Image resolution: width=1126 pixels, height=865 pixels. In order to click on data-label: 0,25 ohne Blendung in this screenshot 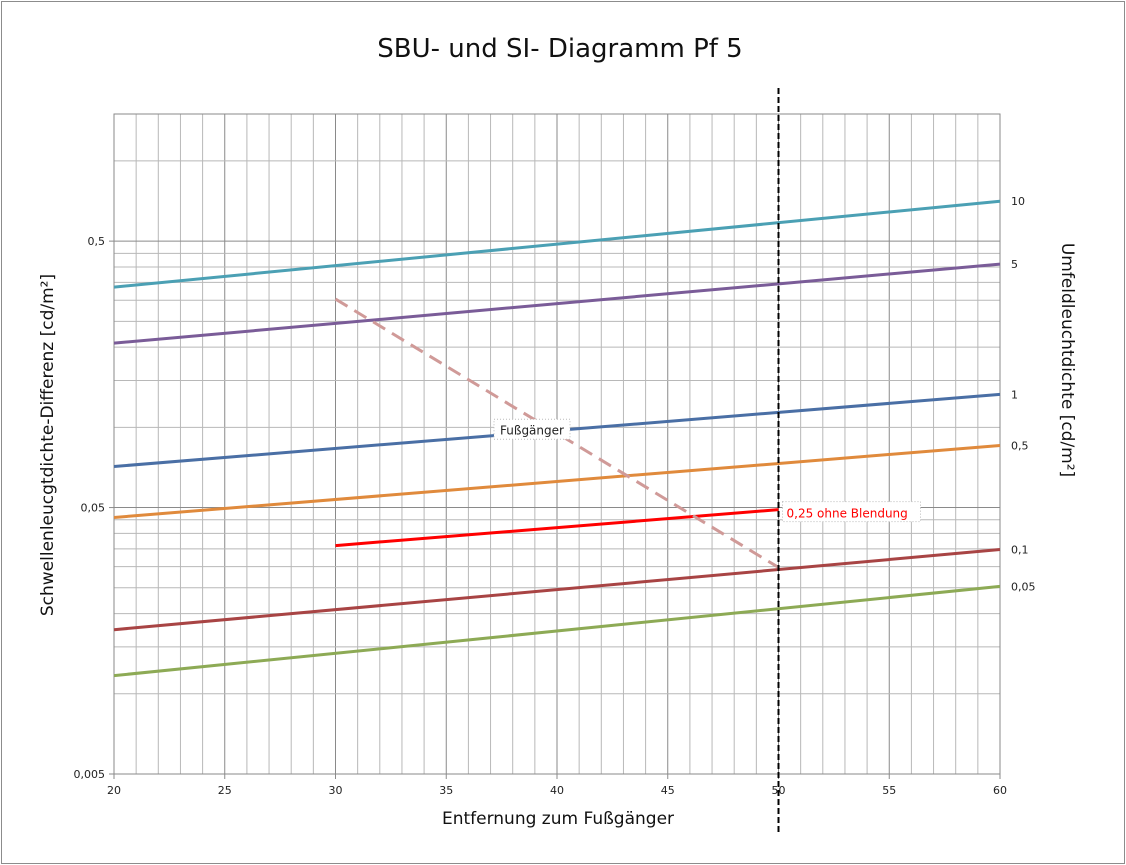, I will do `click(847, 514)`.